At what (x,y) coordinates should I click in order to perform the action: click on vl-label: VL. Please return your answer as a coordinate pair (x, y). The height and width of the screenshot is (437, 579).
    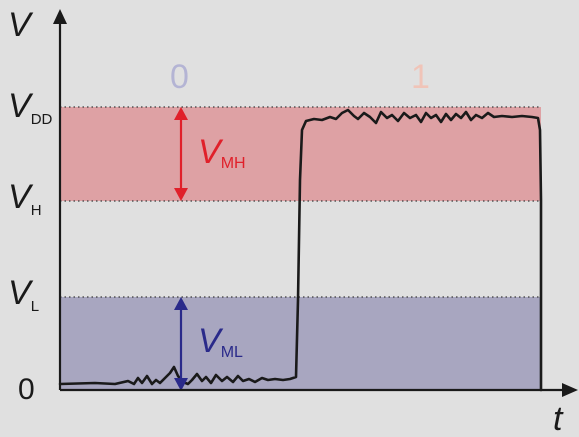
    Looking at the image, I should click on (23, 294).